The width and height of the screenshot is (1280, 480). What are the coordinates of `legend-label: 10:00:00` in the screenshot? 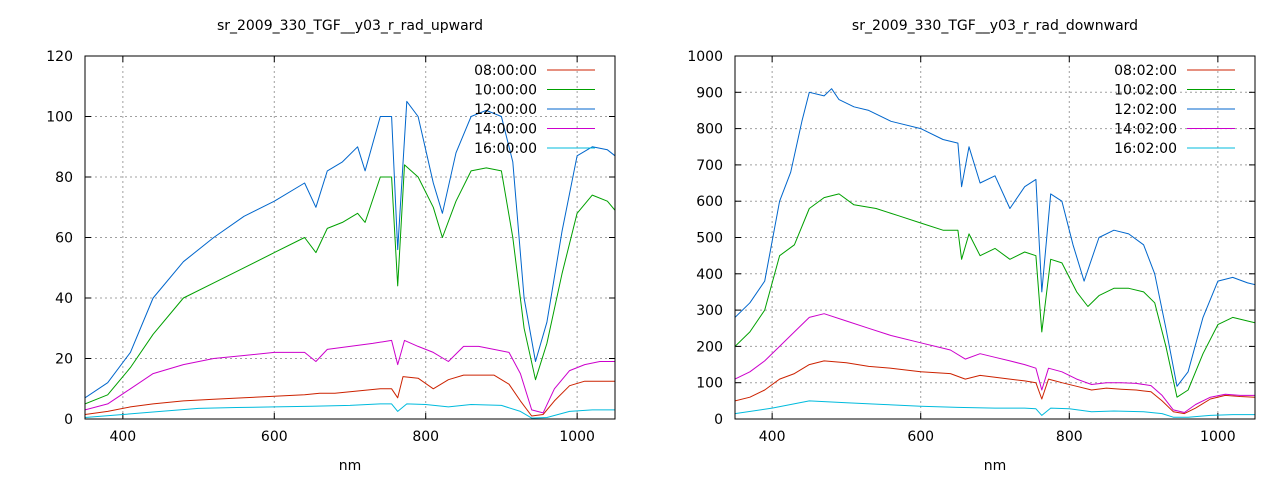 It's located at (505, 91).